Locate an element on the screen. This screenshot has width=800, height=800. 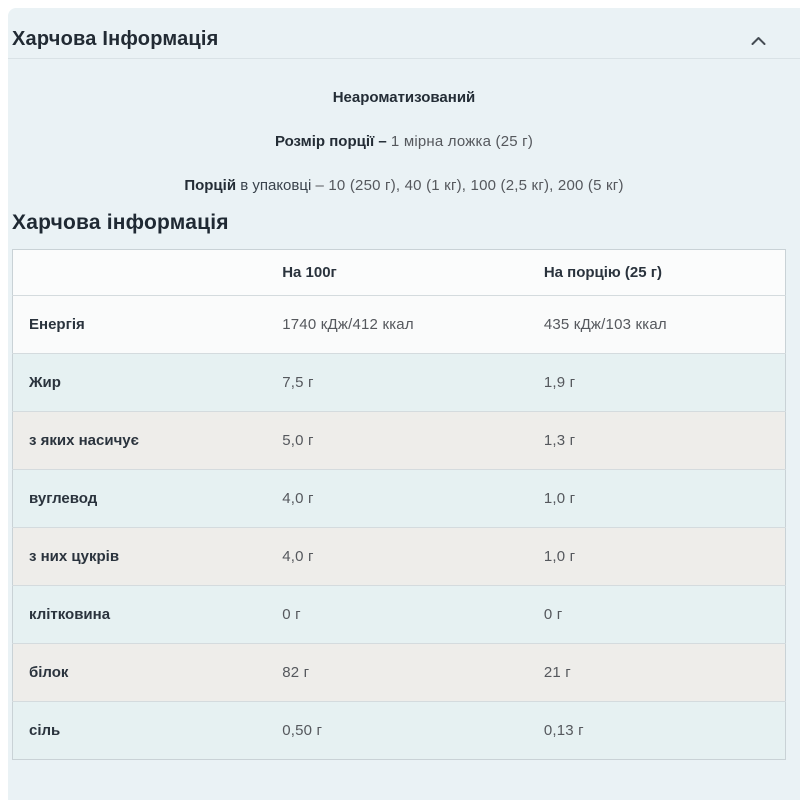
table-row: вуглевод 4,0 г 1,0 г is located at coordinates (399, 498).